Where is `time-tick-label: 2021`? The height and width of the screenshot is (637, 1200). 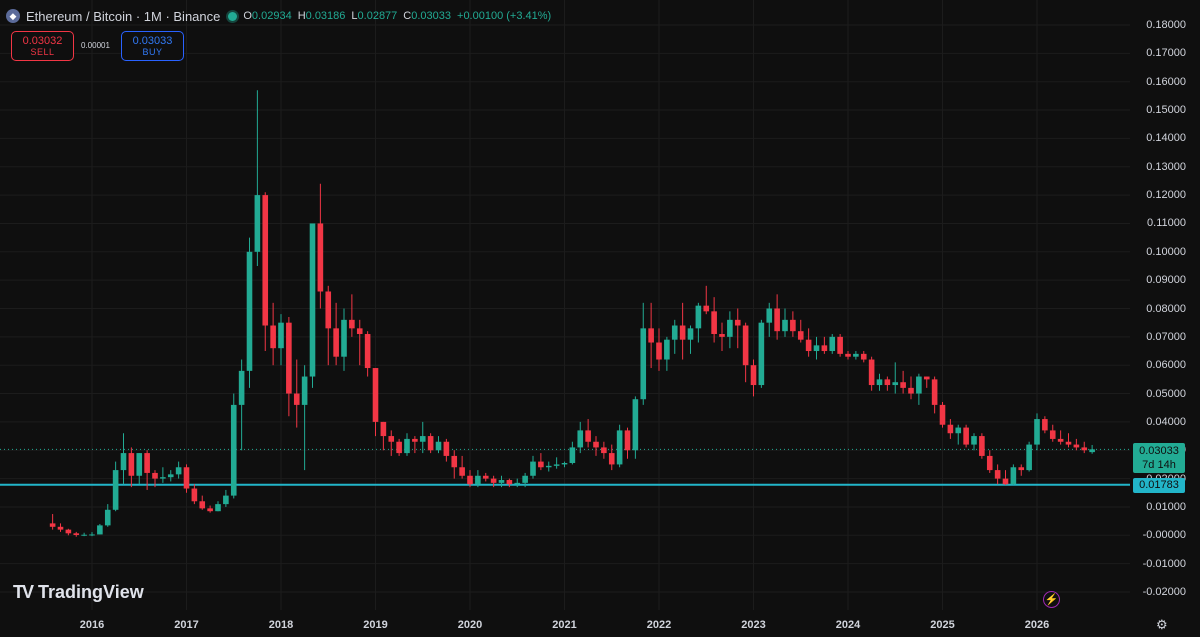 time-tick-label: 2021 is located at coordinates (564, 625).